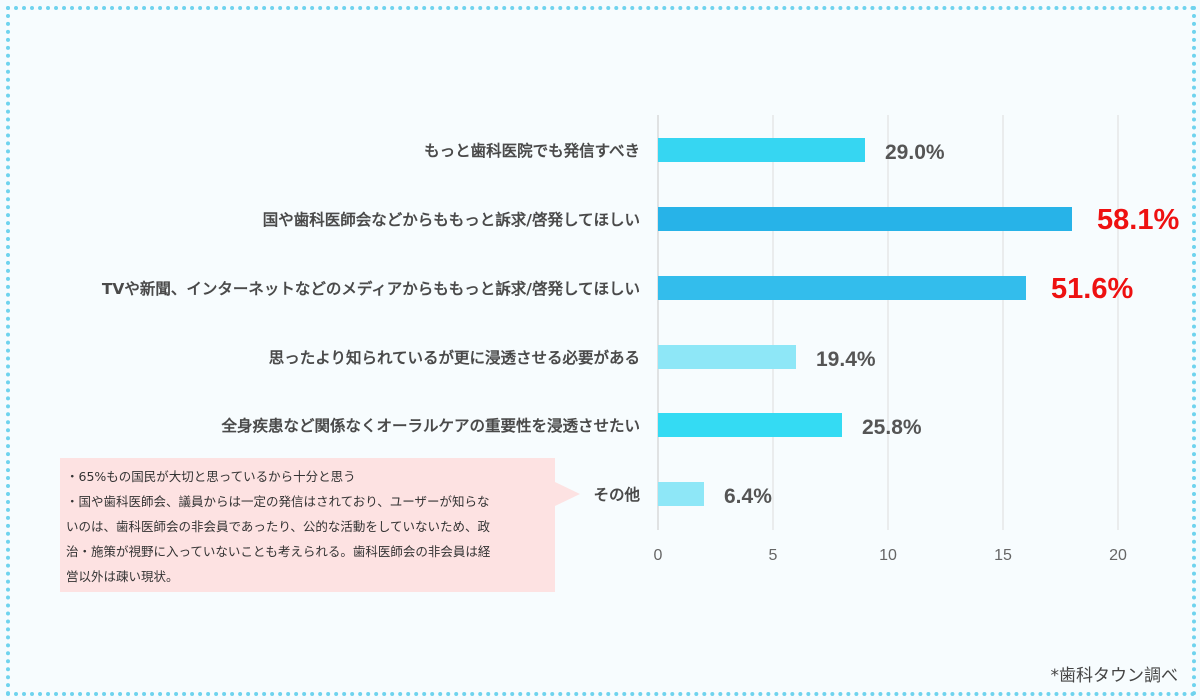  What do you see at coordinates (567, 494) in the screenshot?
I see `comment-pointer` at bounding box center [567, 494].